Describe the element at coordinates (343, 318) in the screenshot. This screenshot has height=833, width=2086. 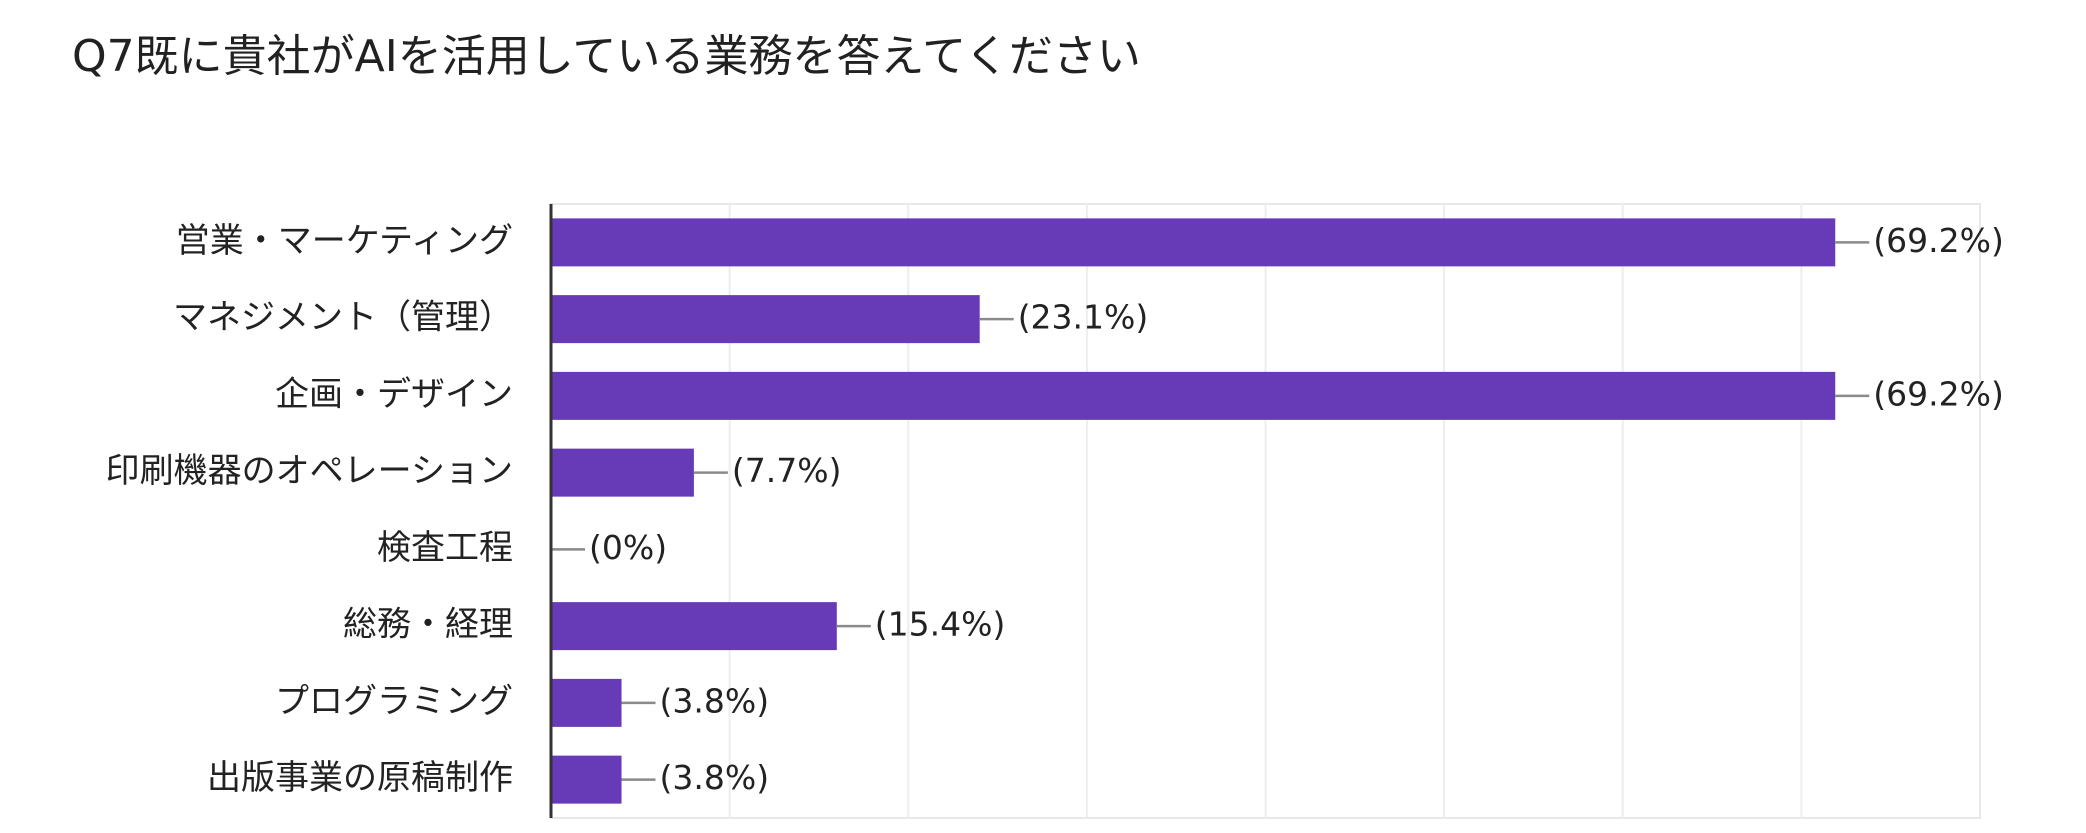
I see `category-label: マネジメント（管理）` at that location.